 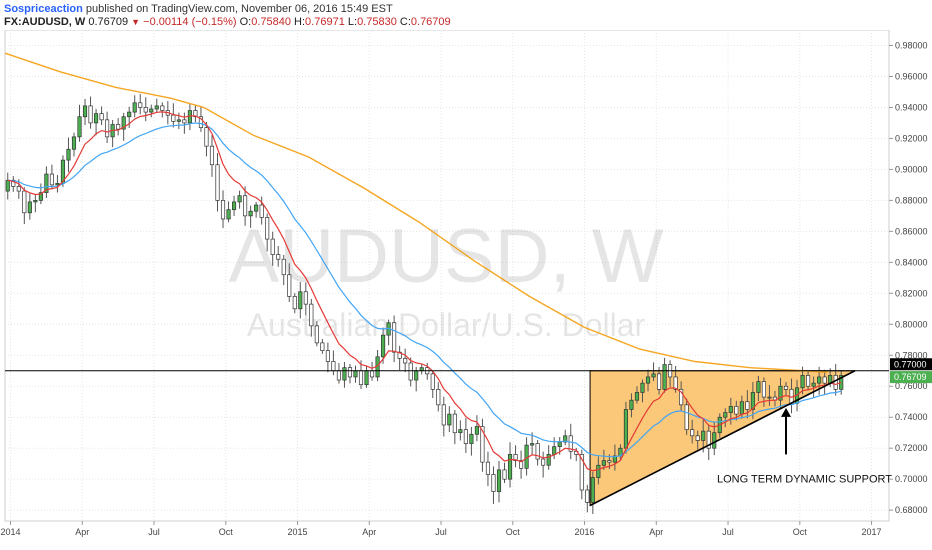 What do you see at coordinates (43, 9) in the screenshot?
I see `author-link: Sospriceaction` at bounding box center [43, 9].